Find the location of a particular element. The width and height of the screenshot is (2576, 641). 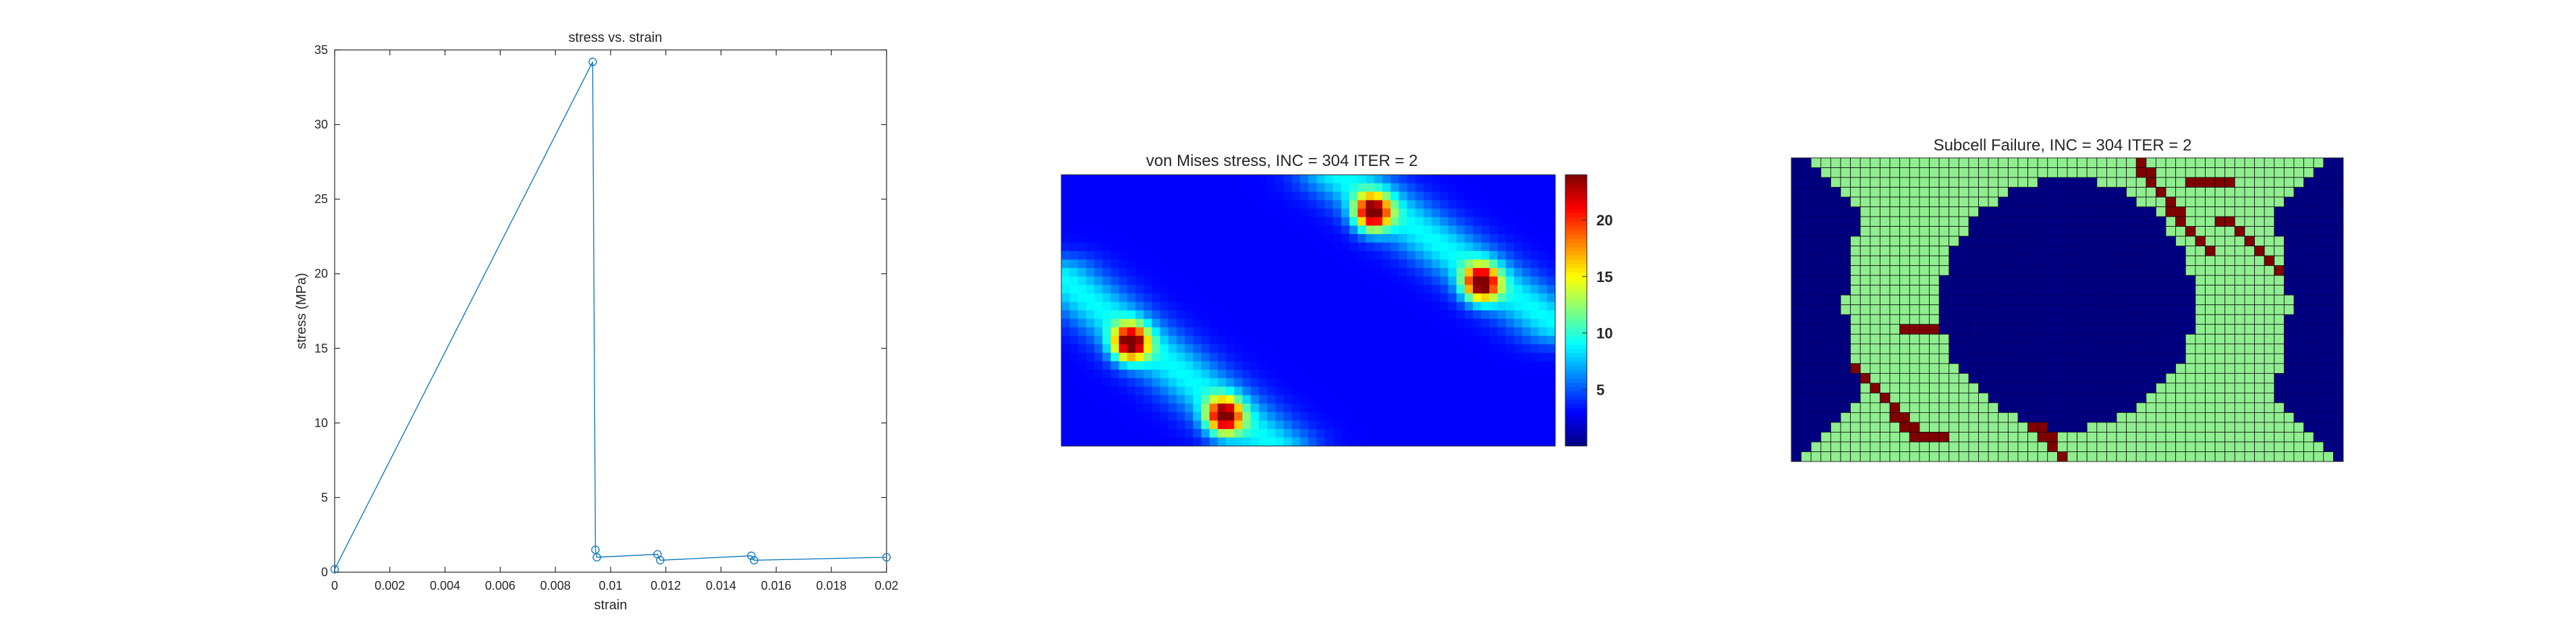

x-tick-label: 0.002 is located at coordinates (389, 585).